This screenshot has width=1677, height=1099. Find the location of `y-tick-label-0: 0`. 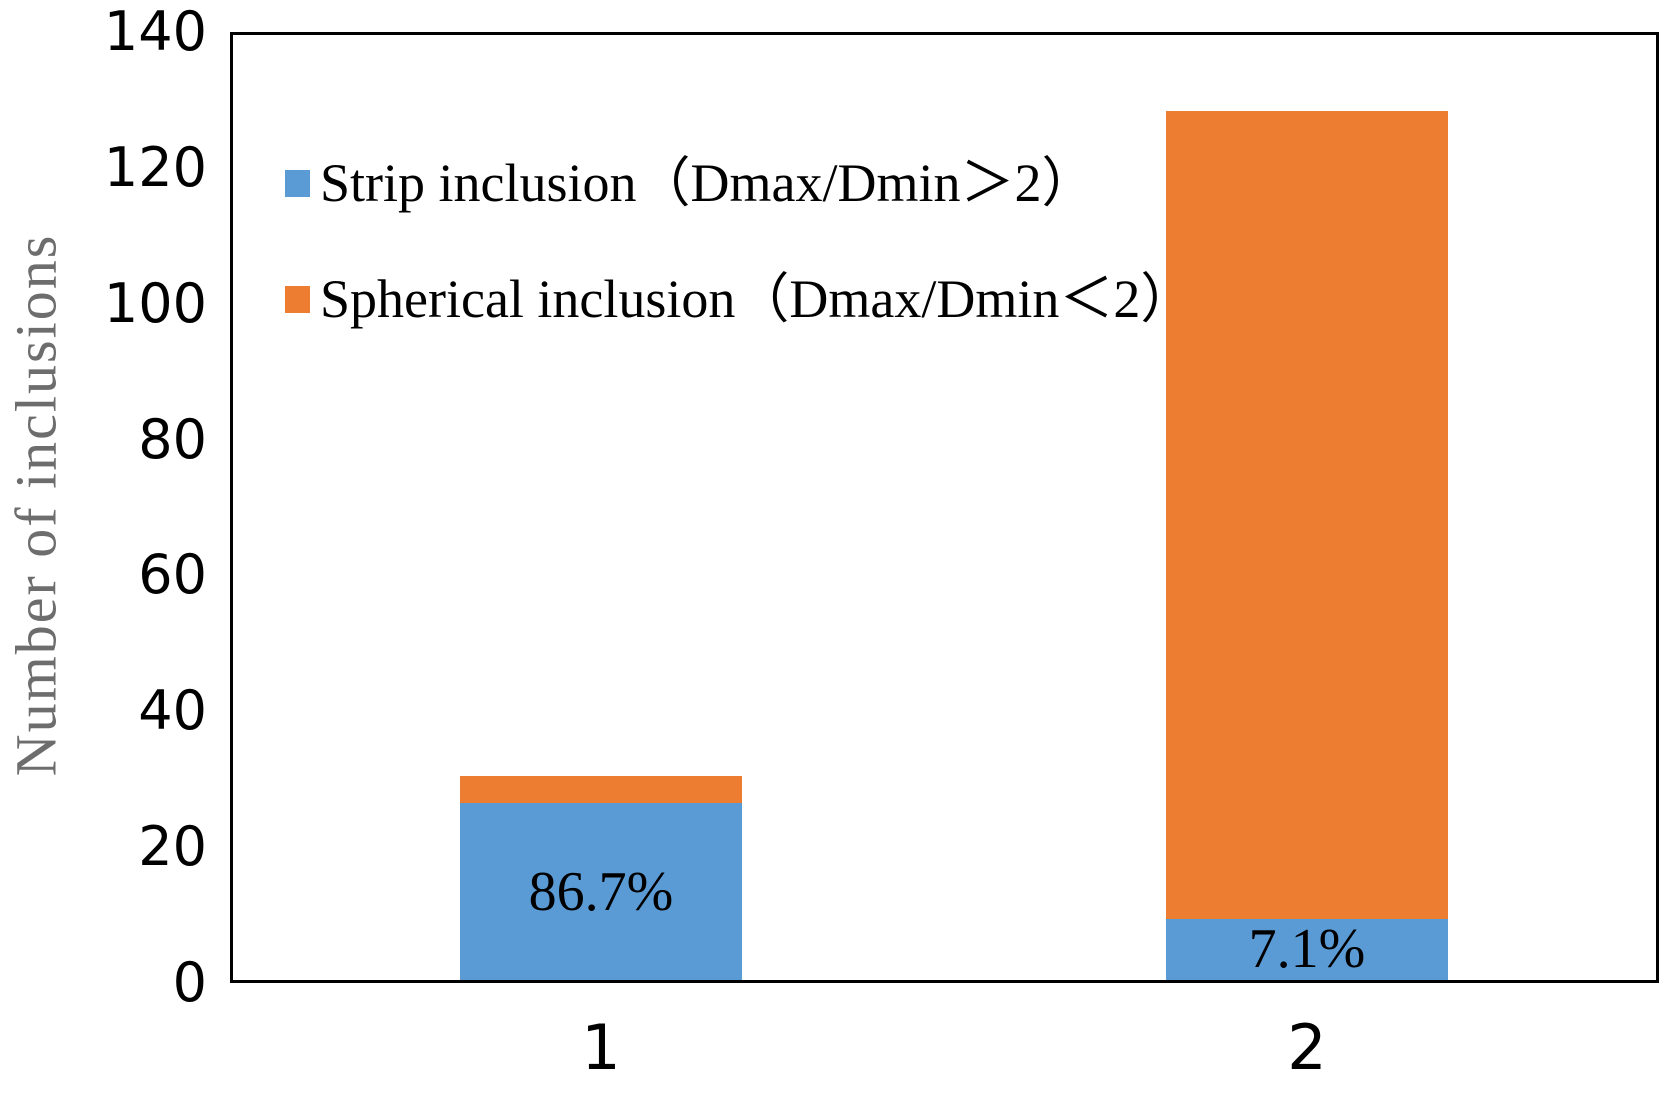

y-tick-label-0: 0 is located at coordinates (189, 982).